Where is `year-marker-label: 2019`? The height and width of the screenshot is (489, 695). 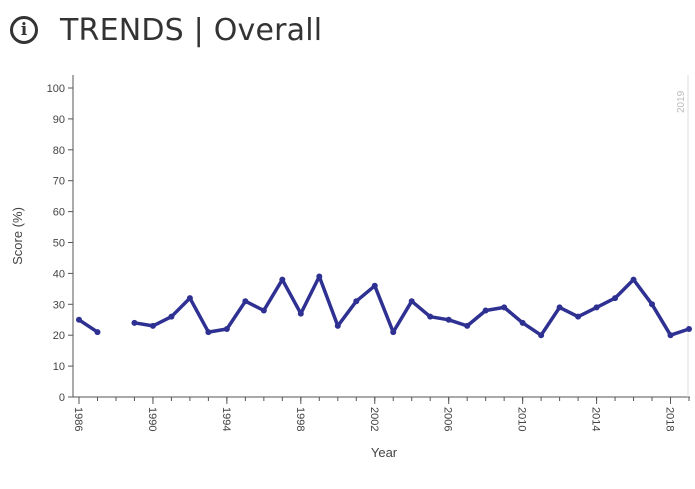 year-marker-label: 2019 is located at coordinates (681, 101).